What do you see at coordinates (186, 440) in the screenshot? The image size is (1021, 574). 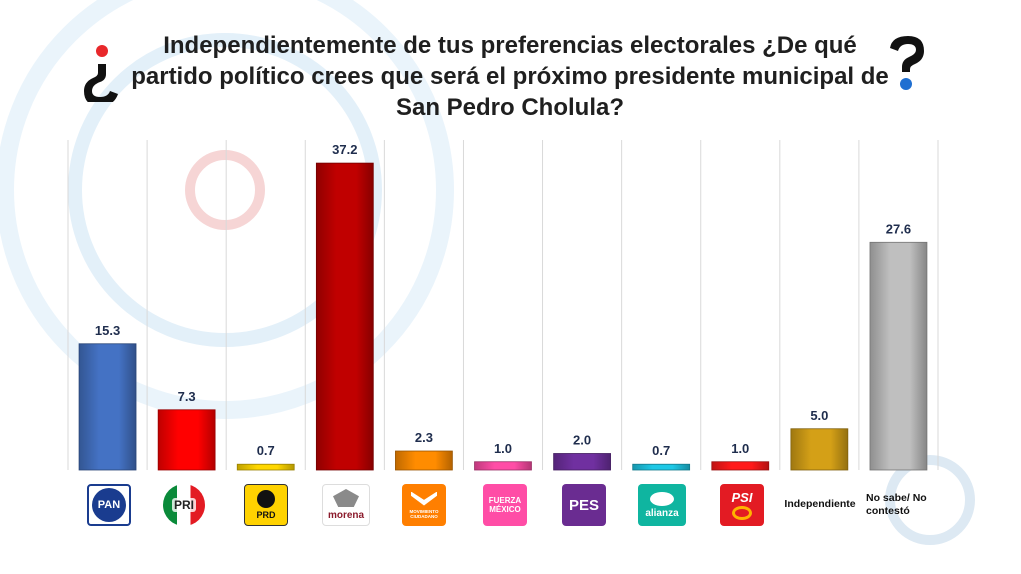 I see `bar-pri` at bounding box center [186, 440].